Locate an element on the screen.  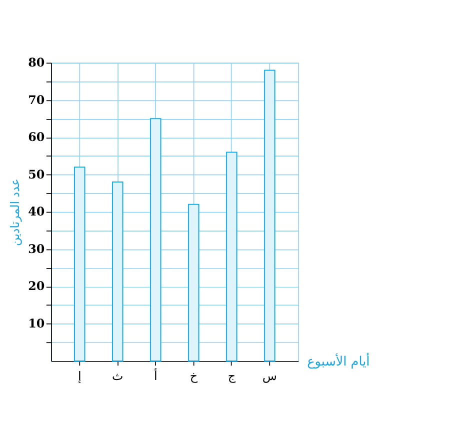
y-tick-label: 20 is located at coordinates (36, 286).